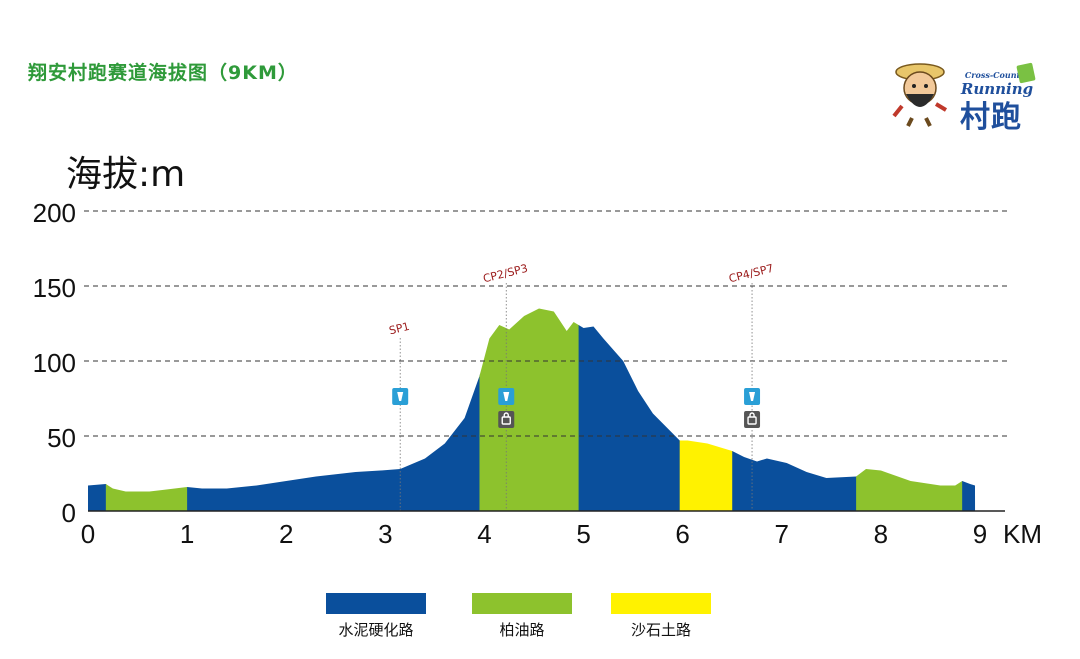 Image resolution: width=1080 pixels, height=659 pixels. I want to click on x-tick-label-3: 3, so click(385, 534).